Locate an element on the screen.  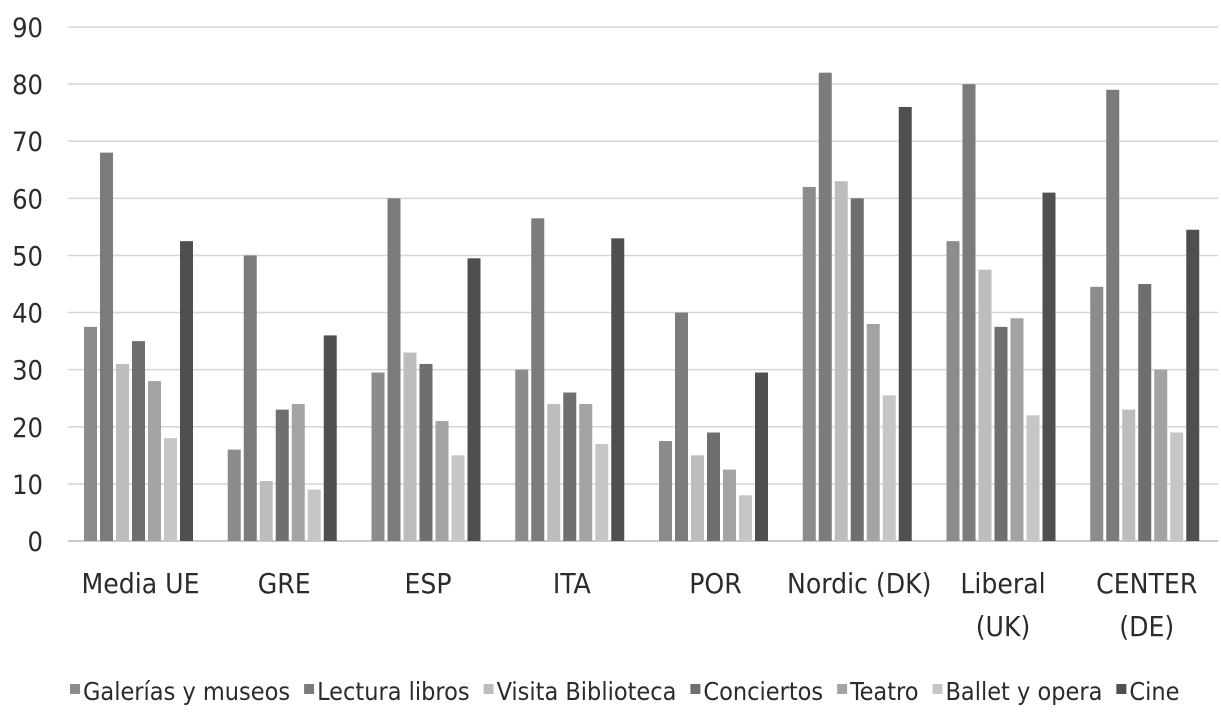
y-tick-label: 50 is located at coordinates (27, 256).